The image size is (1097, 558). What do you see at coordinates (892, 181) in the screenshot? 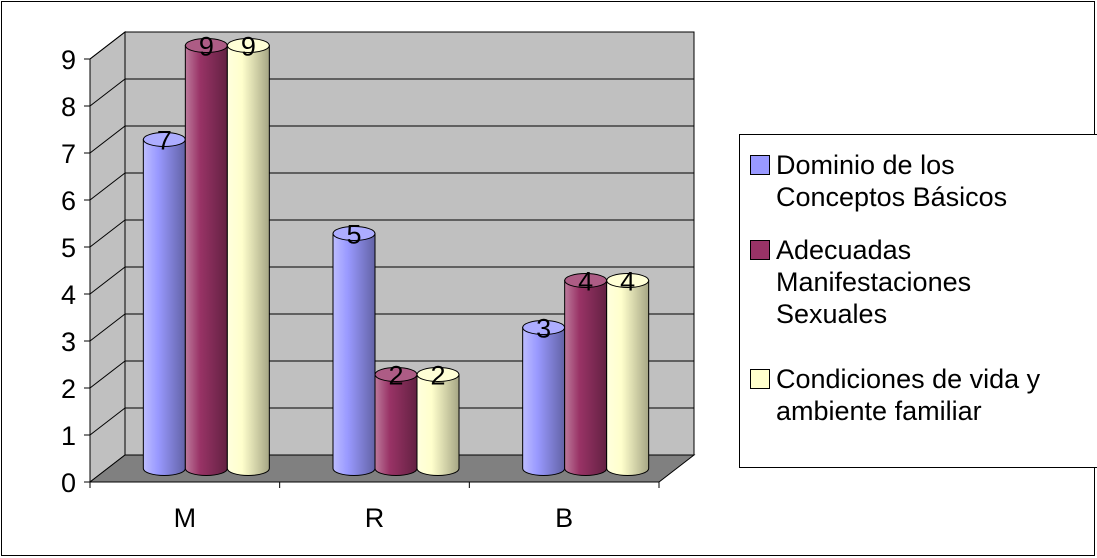
I see `legend-label-series-1: Dominio de los Conceptos Básicos` at bounding box center [892, 181].